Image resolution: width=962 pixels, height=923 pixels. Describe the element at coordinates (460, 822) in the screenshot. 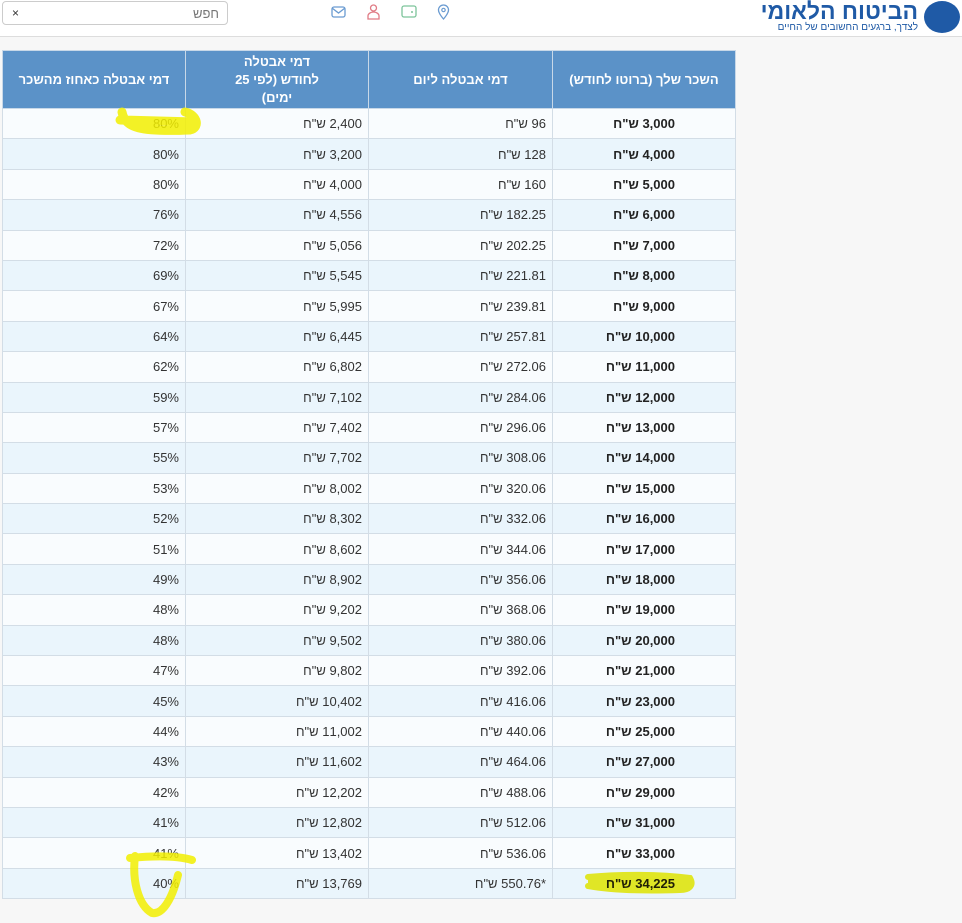

I see `daily-benefit-cell: 512.06 ש"ח` at that location.